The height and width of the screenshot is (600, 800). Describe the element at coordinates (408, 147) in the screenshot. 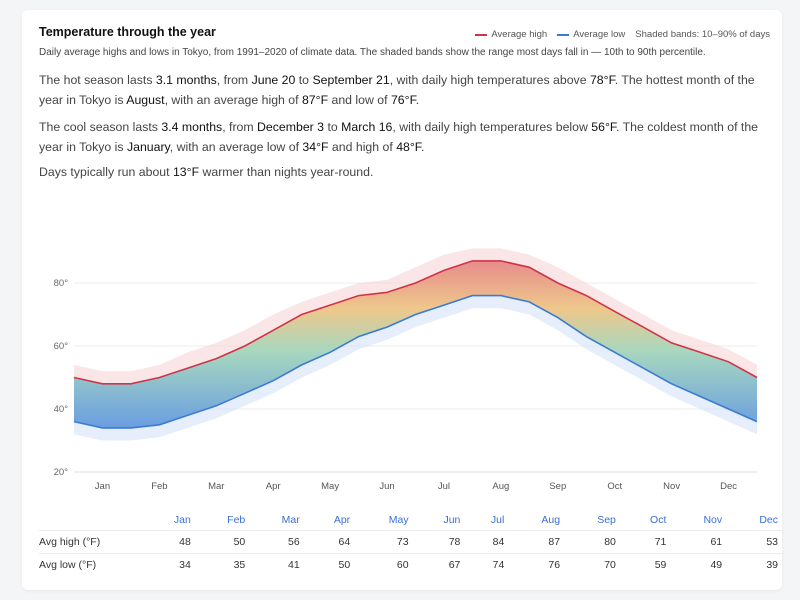

I see `coldest-month-high: 48°F` at that location.